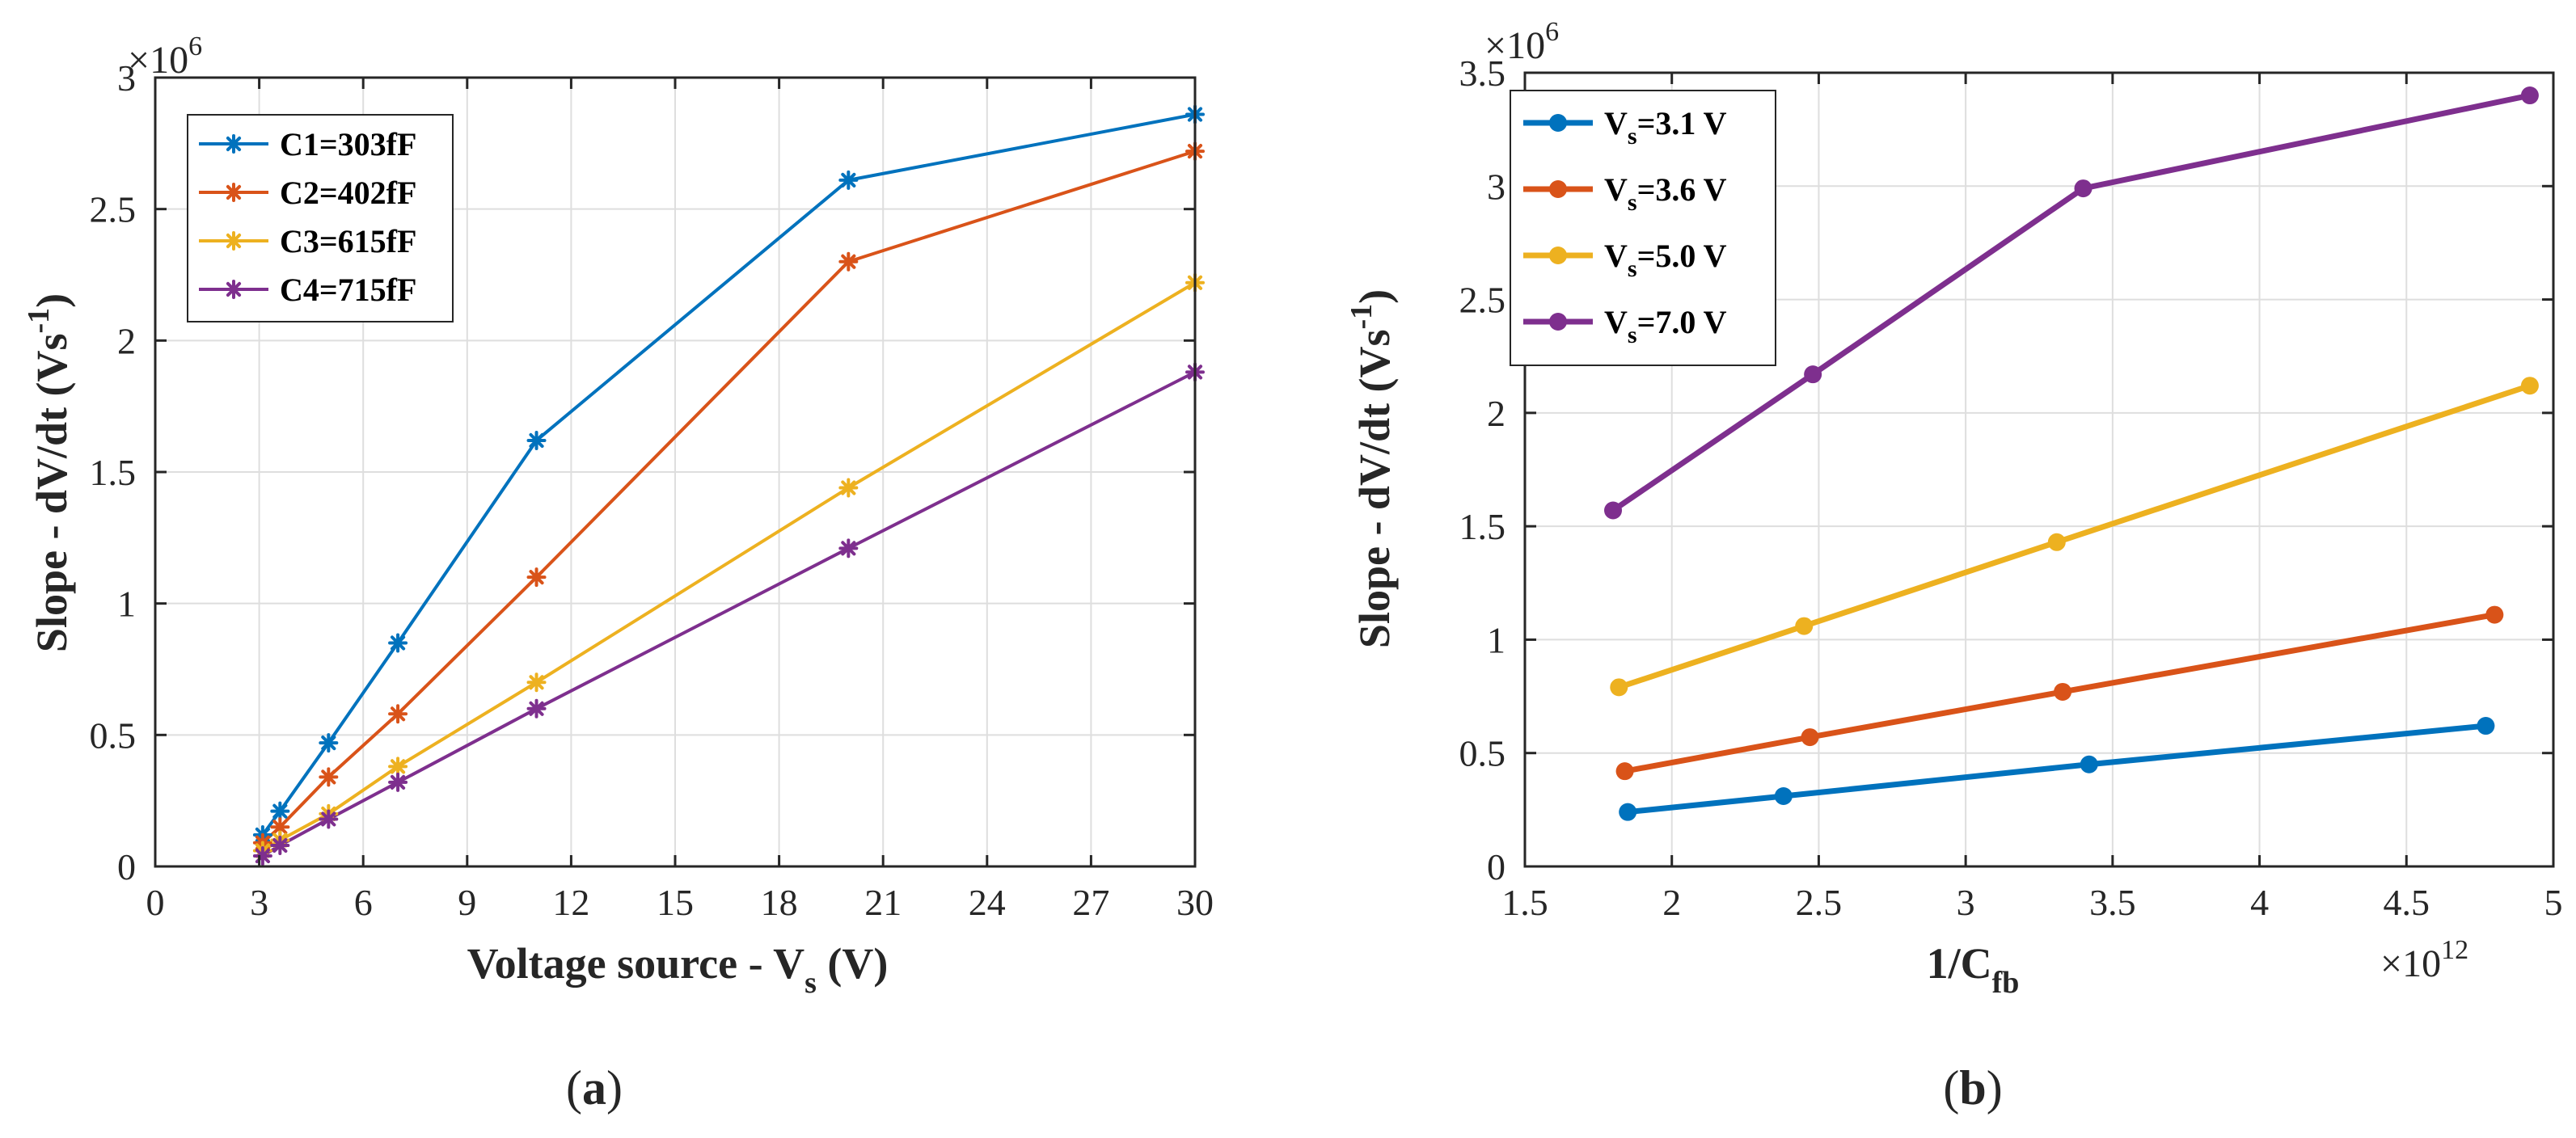 The height and width of the screenshot is (1138, 2576). I want to click on y-exponent-a: ×10⁶, so click(165, 57).